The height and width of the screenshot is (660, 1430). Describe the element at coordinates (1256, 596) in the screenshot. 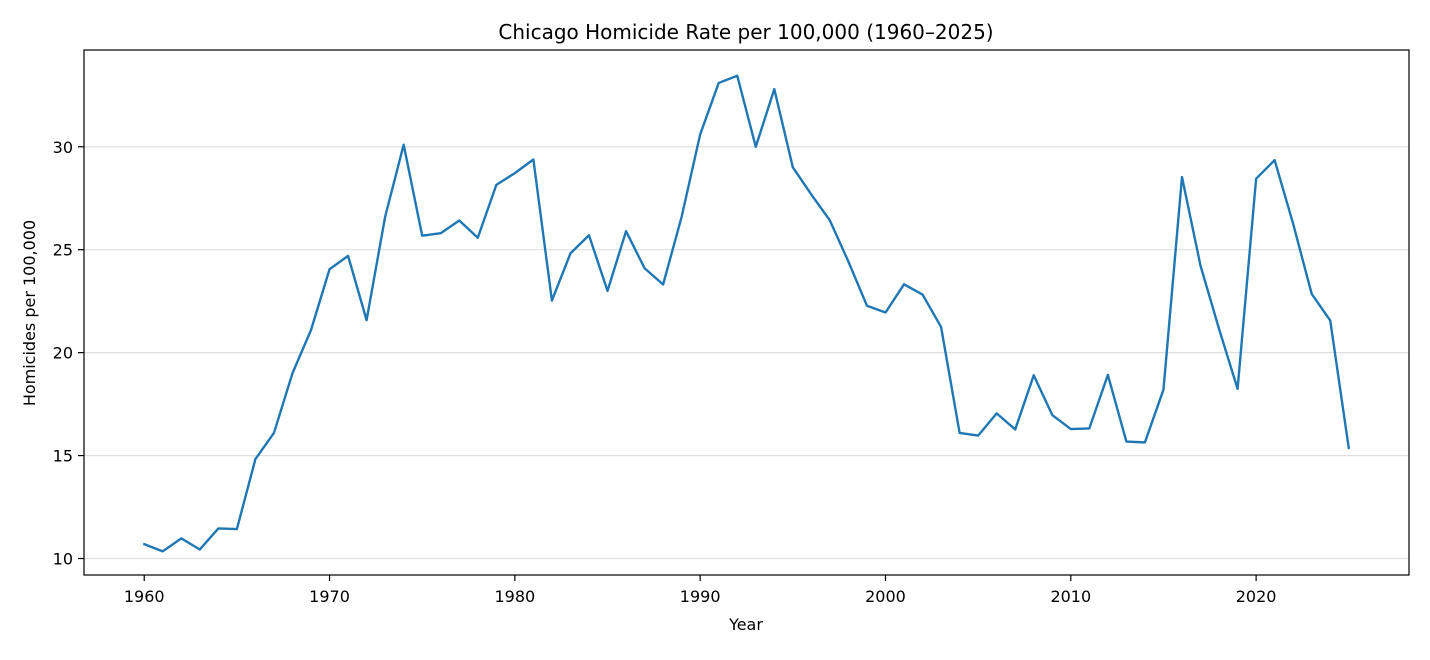

I see `x-tick-label: 2020` at that location.